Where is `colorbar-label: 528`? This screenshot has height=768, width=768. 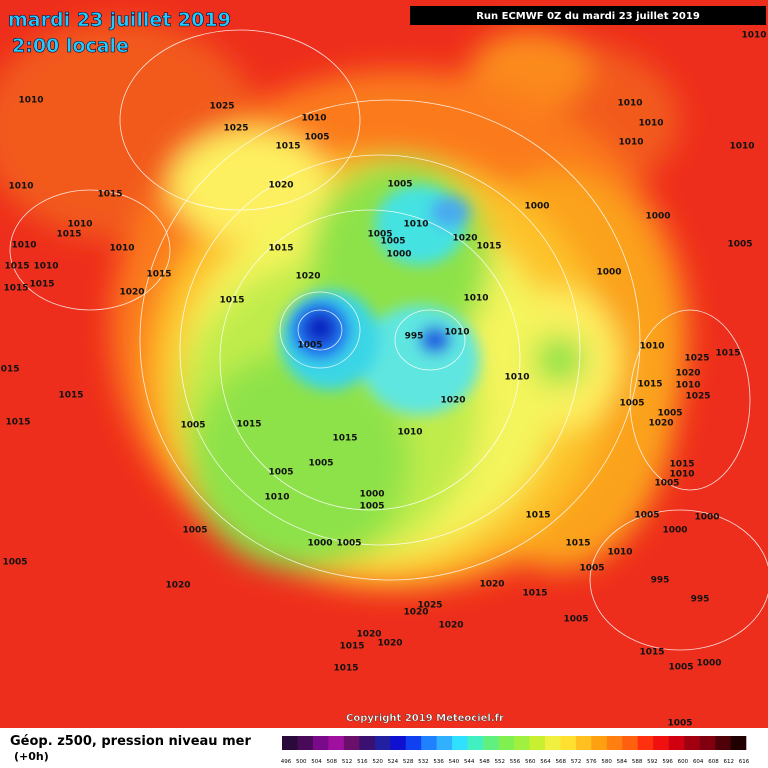
colorbar-label: 528 is located at coordinates (408, 762).